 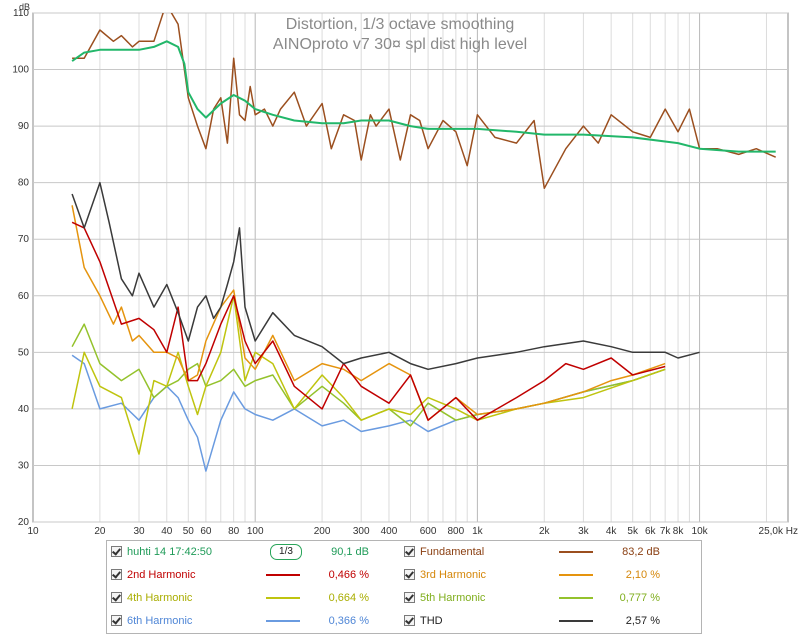 I want to click on y-tick-label: 90, so click(x=24, y=126).